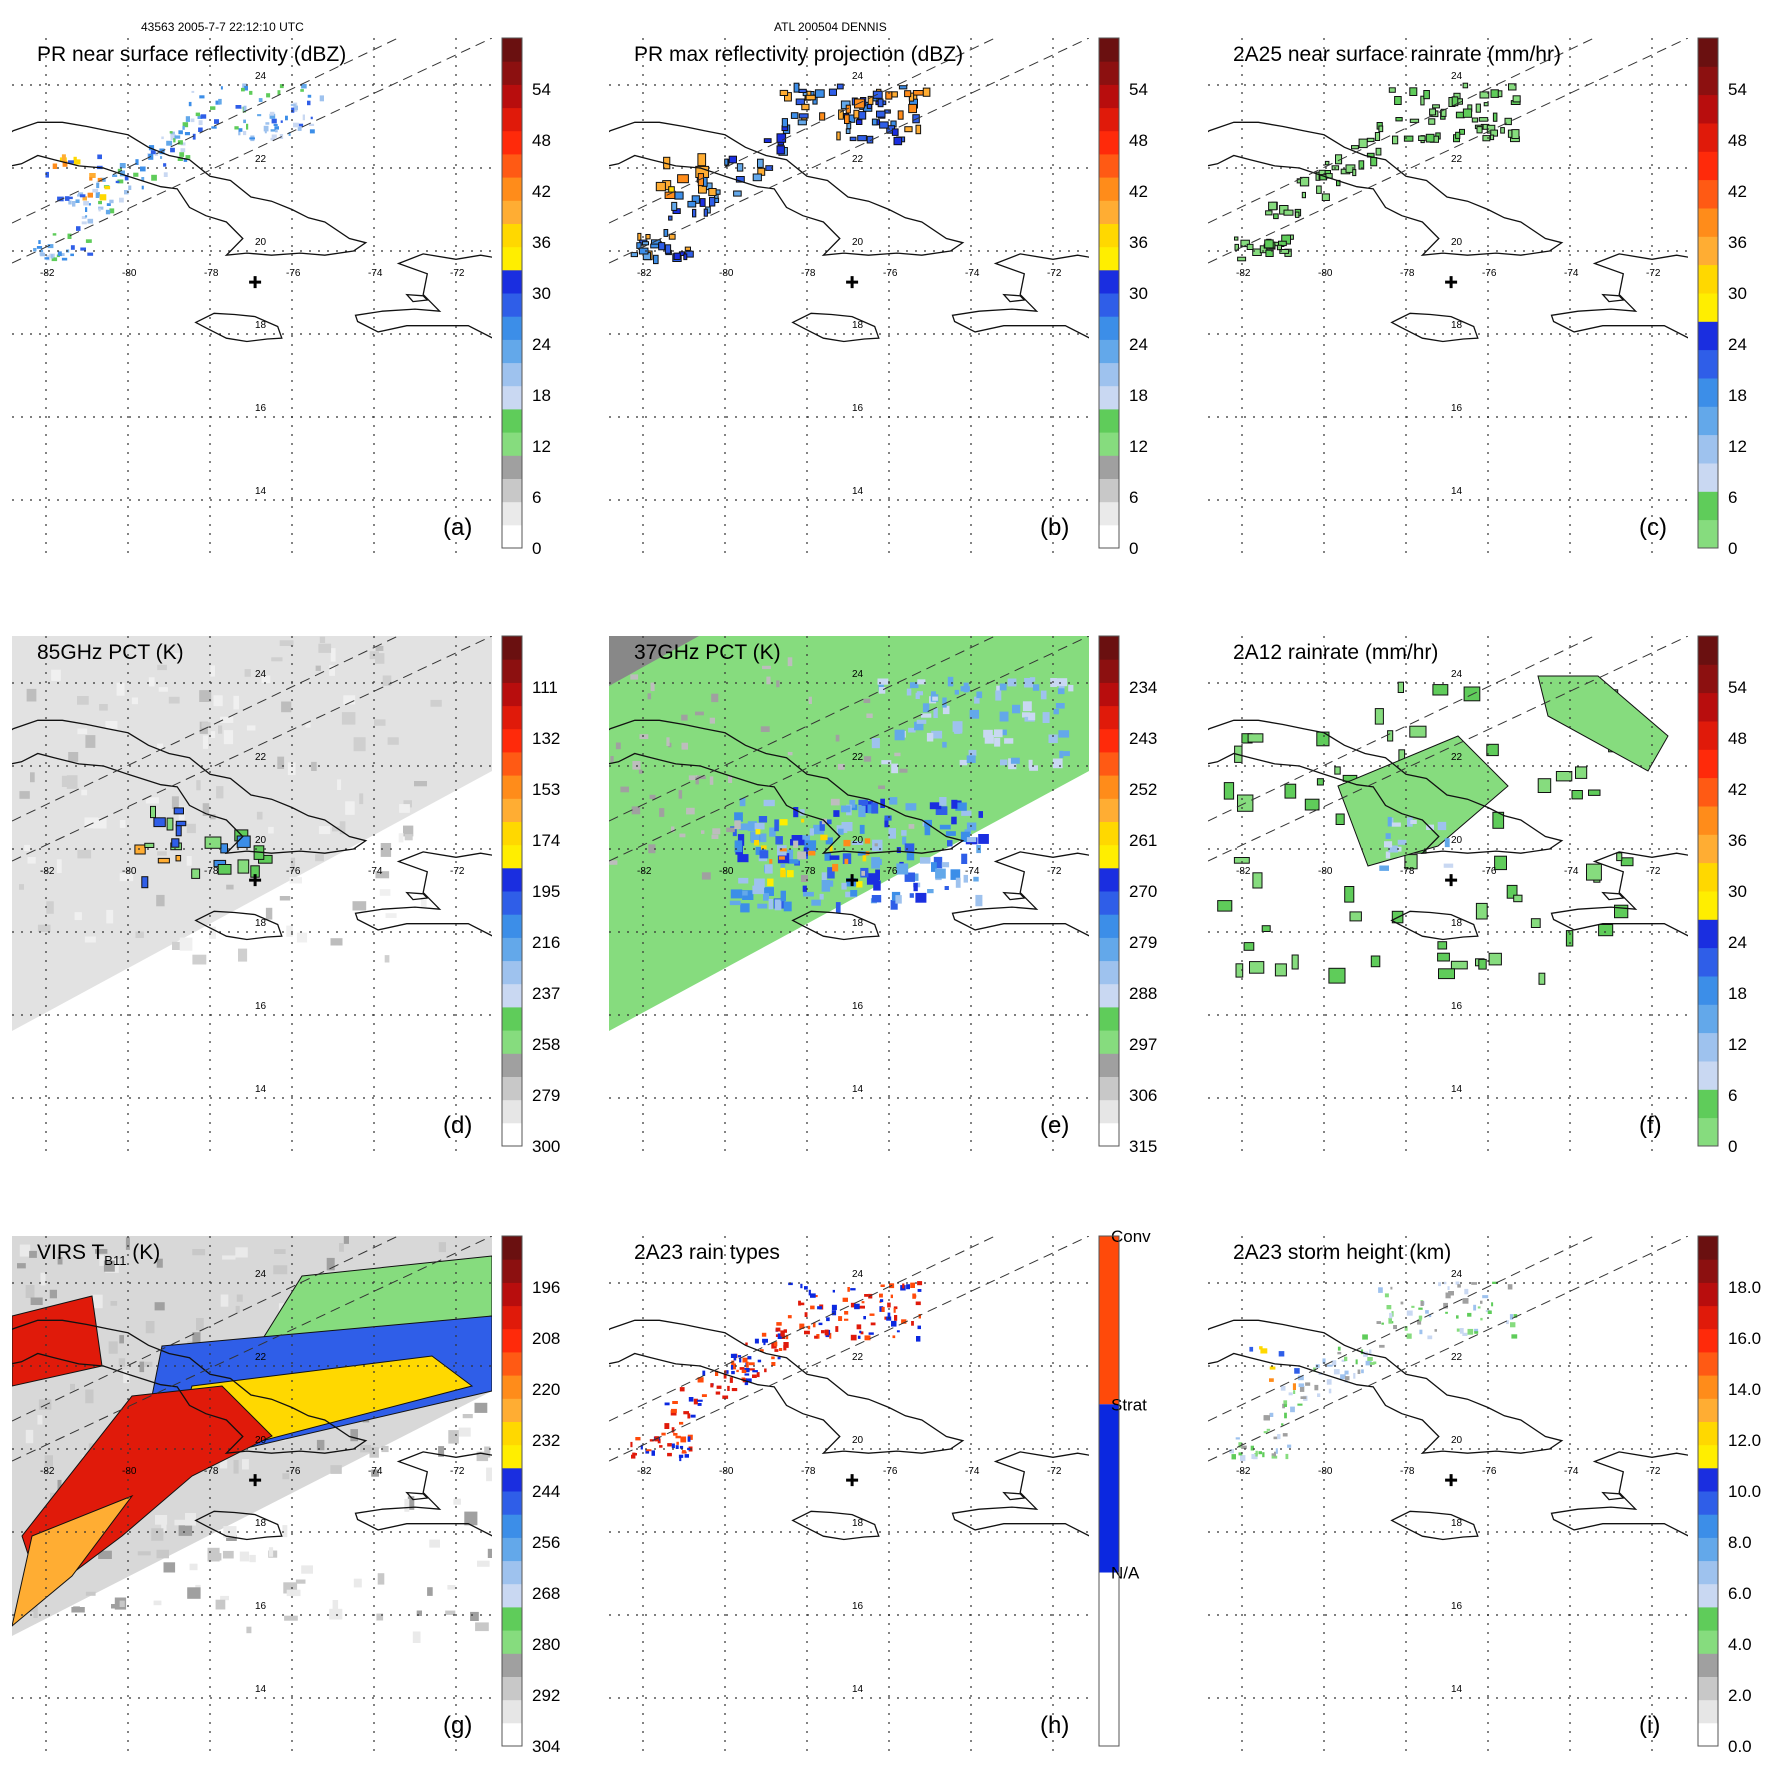 Image resolution: width=1771 pixels, height=1771 pixels. Describe the element at coordinates (1143, 891) in the screenshot. I see `colorbar-tick-label: 270` at that location.